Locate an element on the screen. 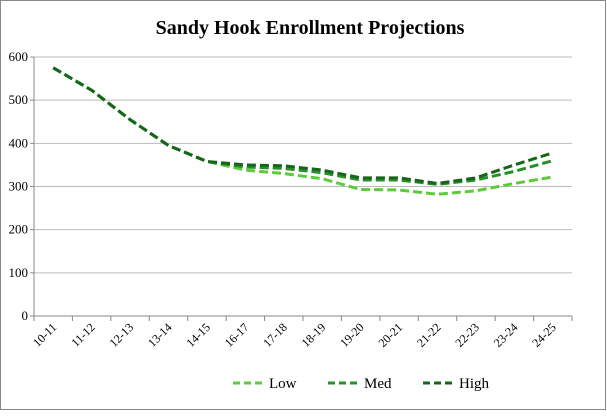 The height and width of the screenshot is (416, 607). y-tick-label: 100 is located at coordinates (19, 272).